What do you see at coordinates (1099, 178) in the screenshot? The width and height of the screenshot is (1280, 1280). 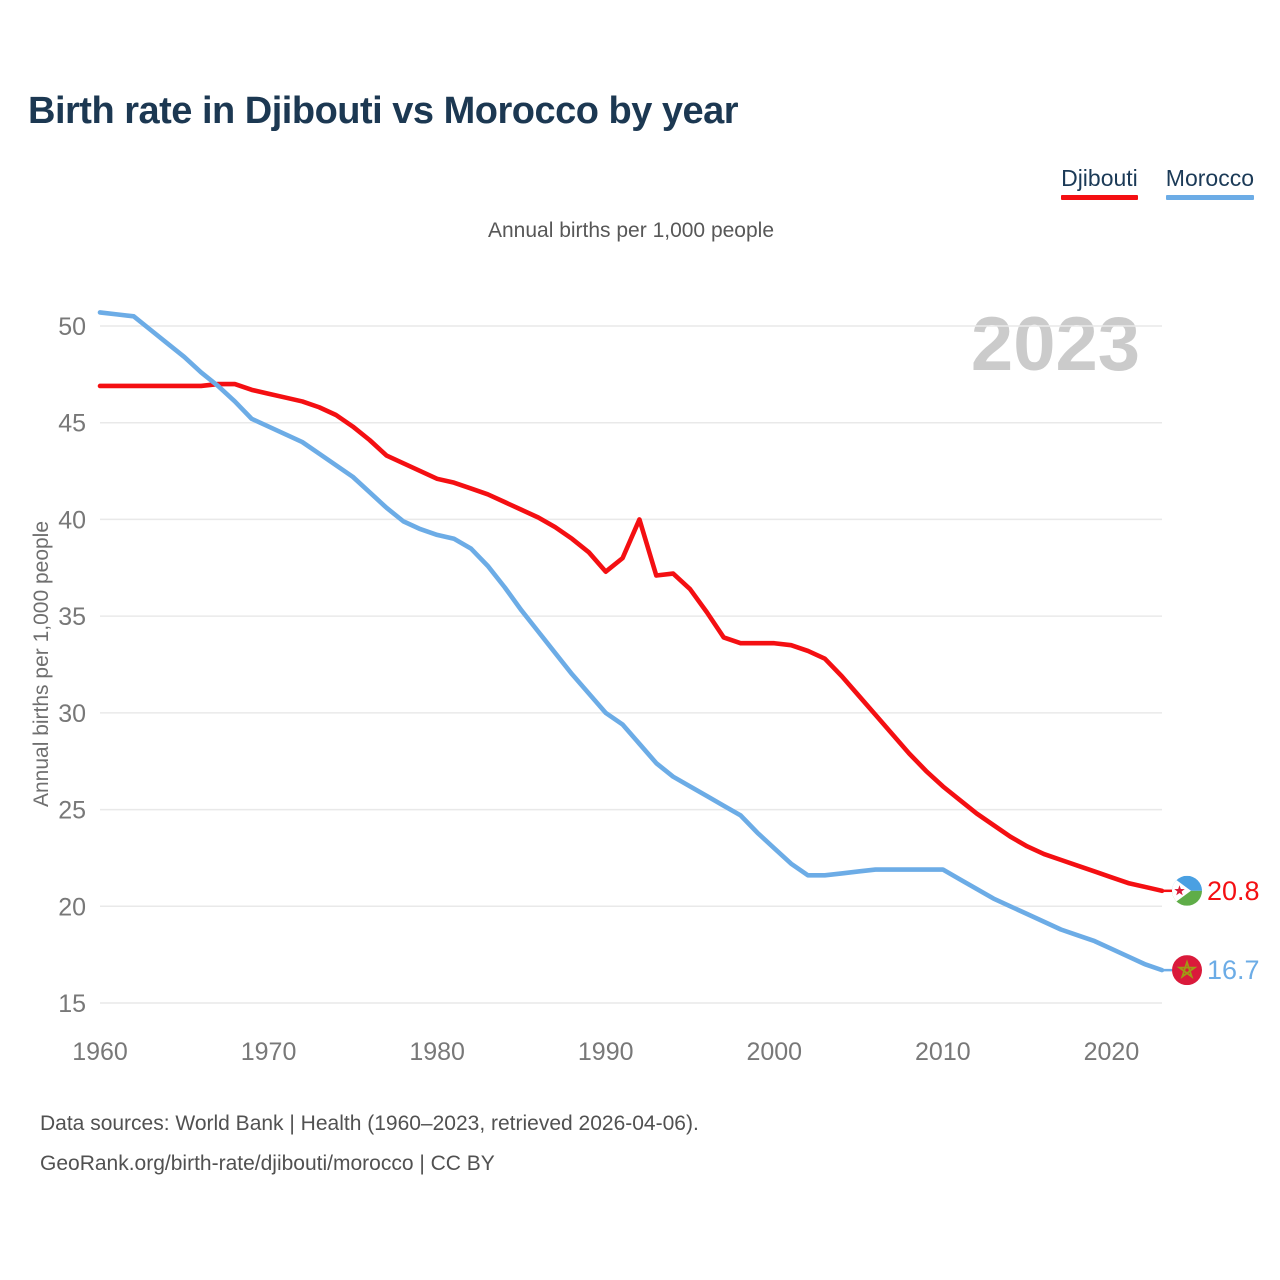 I see `legend-label-djibouti: Djibouti` at bounding box center [1099, 178].